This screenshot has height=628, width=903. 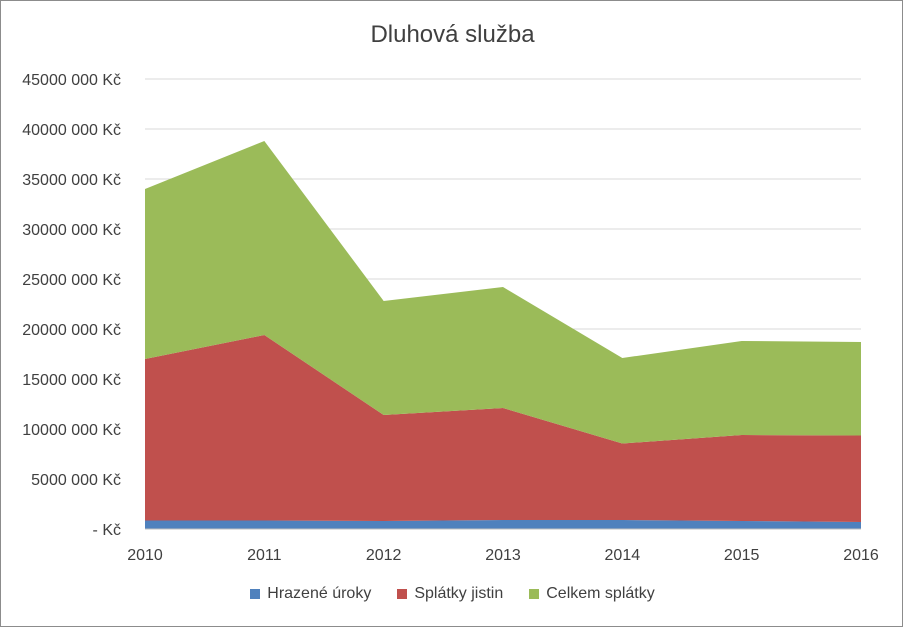 I want to click on y-tick-label: 40000 000 Kč, so click(x=71, y=130).